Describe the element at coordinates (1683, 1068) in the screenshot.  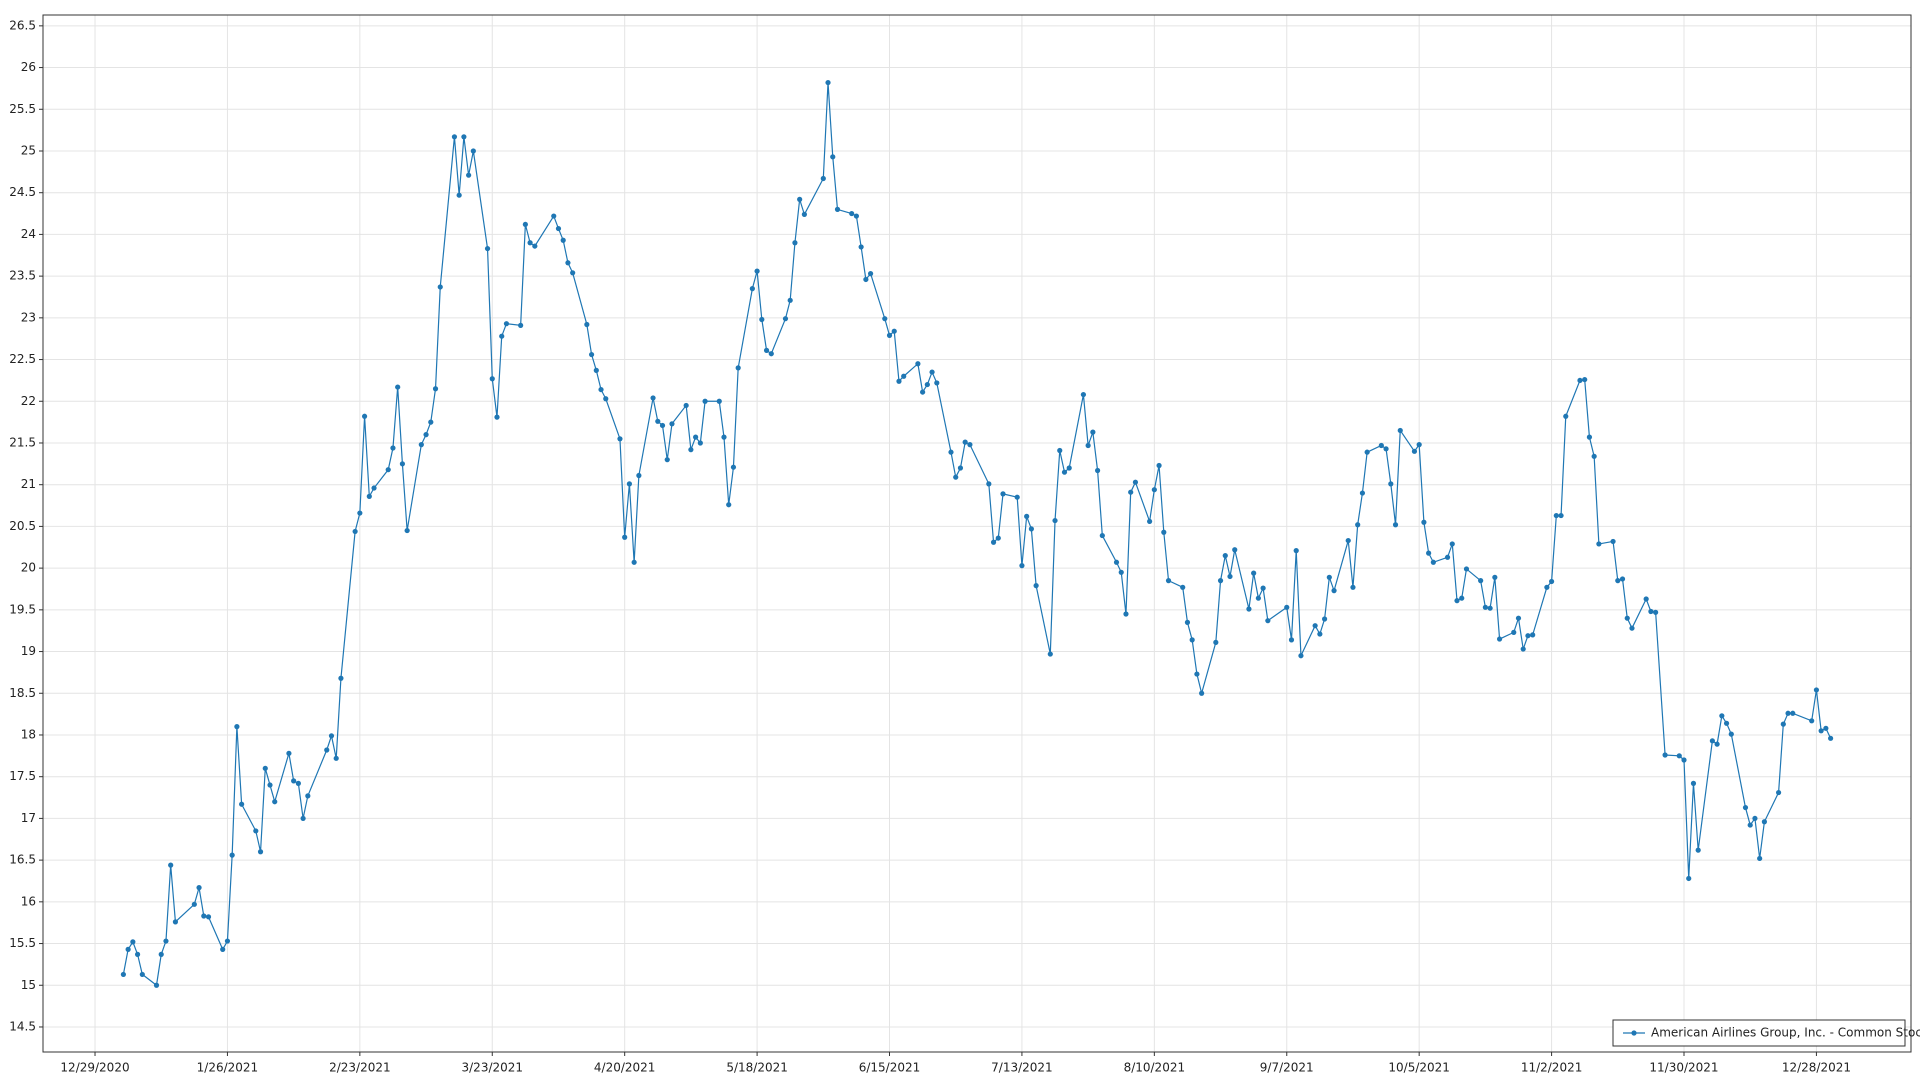
I see `x-tick-label: 11/30/2021` at that location.